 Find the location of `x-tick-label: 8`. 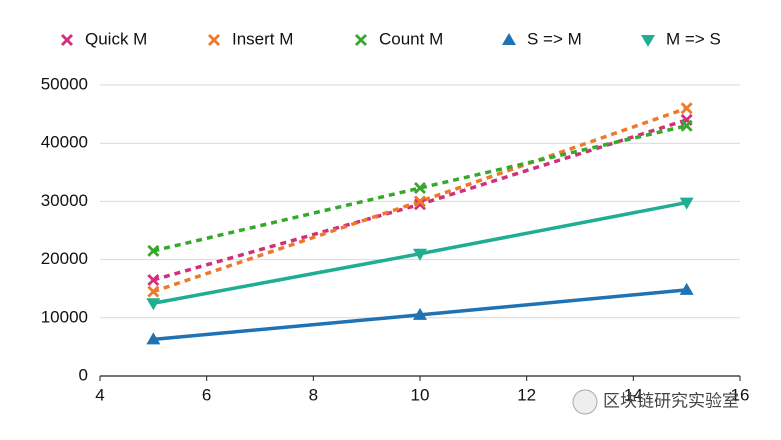

x-tick-label: 8 is located at coordinates (313, 394).